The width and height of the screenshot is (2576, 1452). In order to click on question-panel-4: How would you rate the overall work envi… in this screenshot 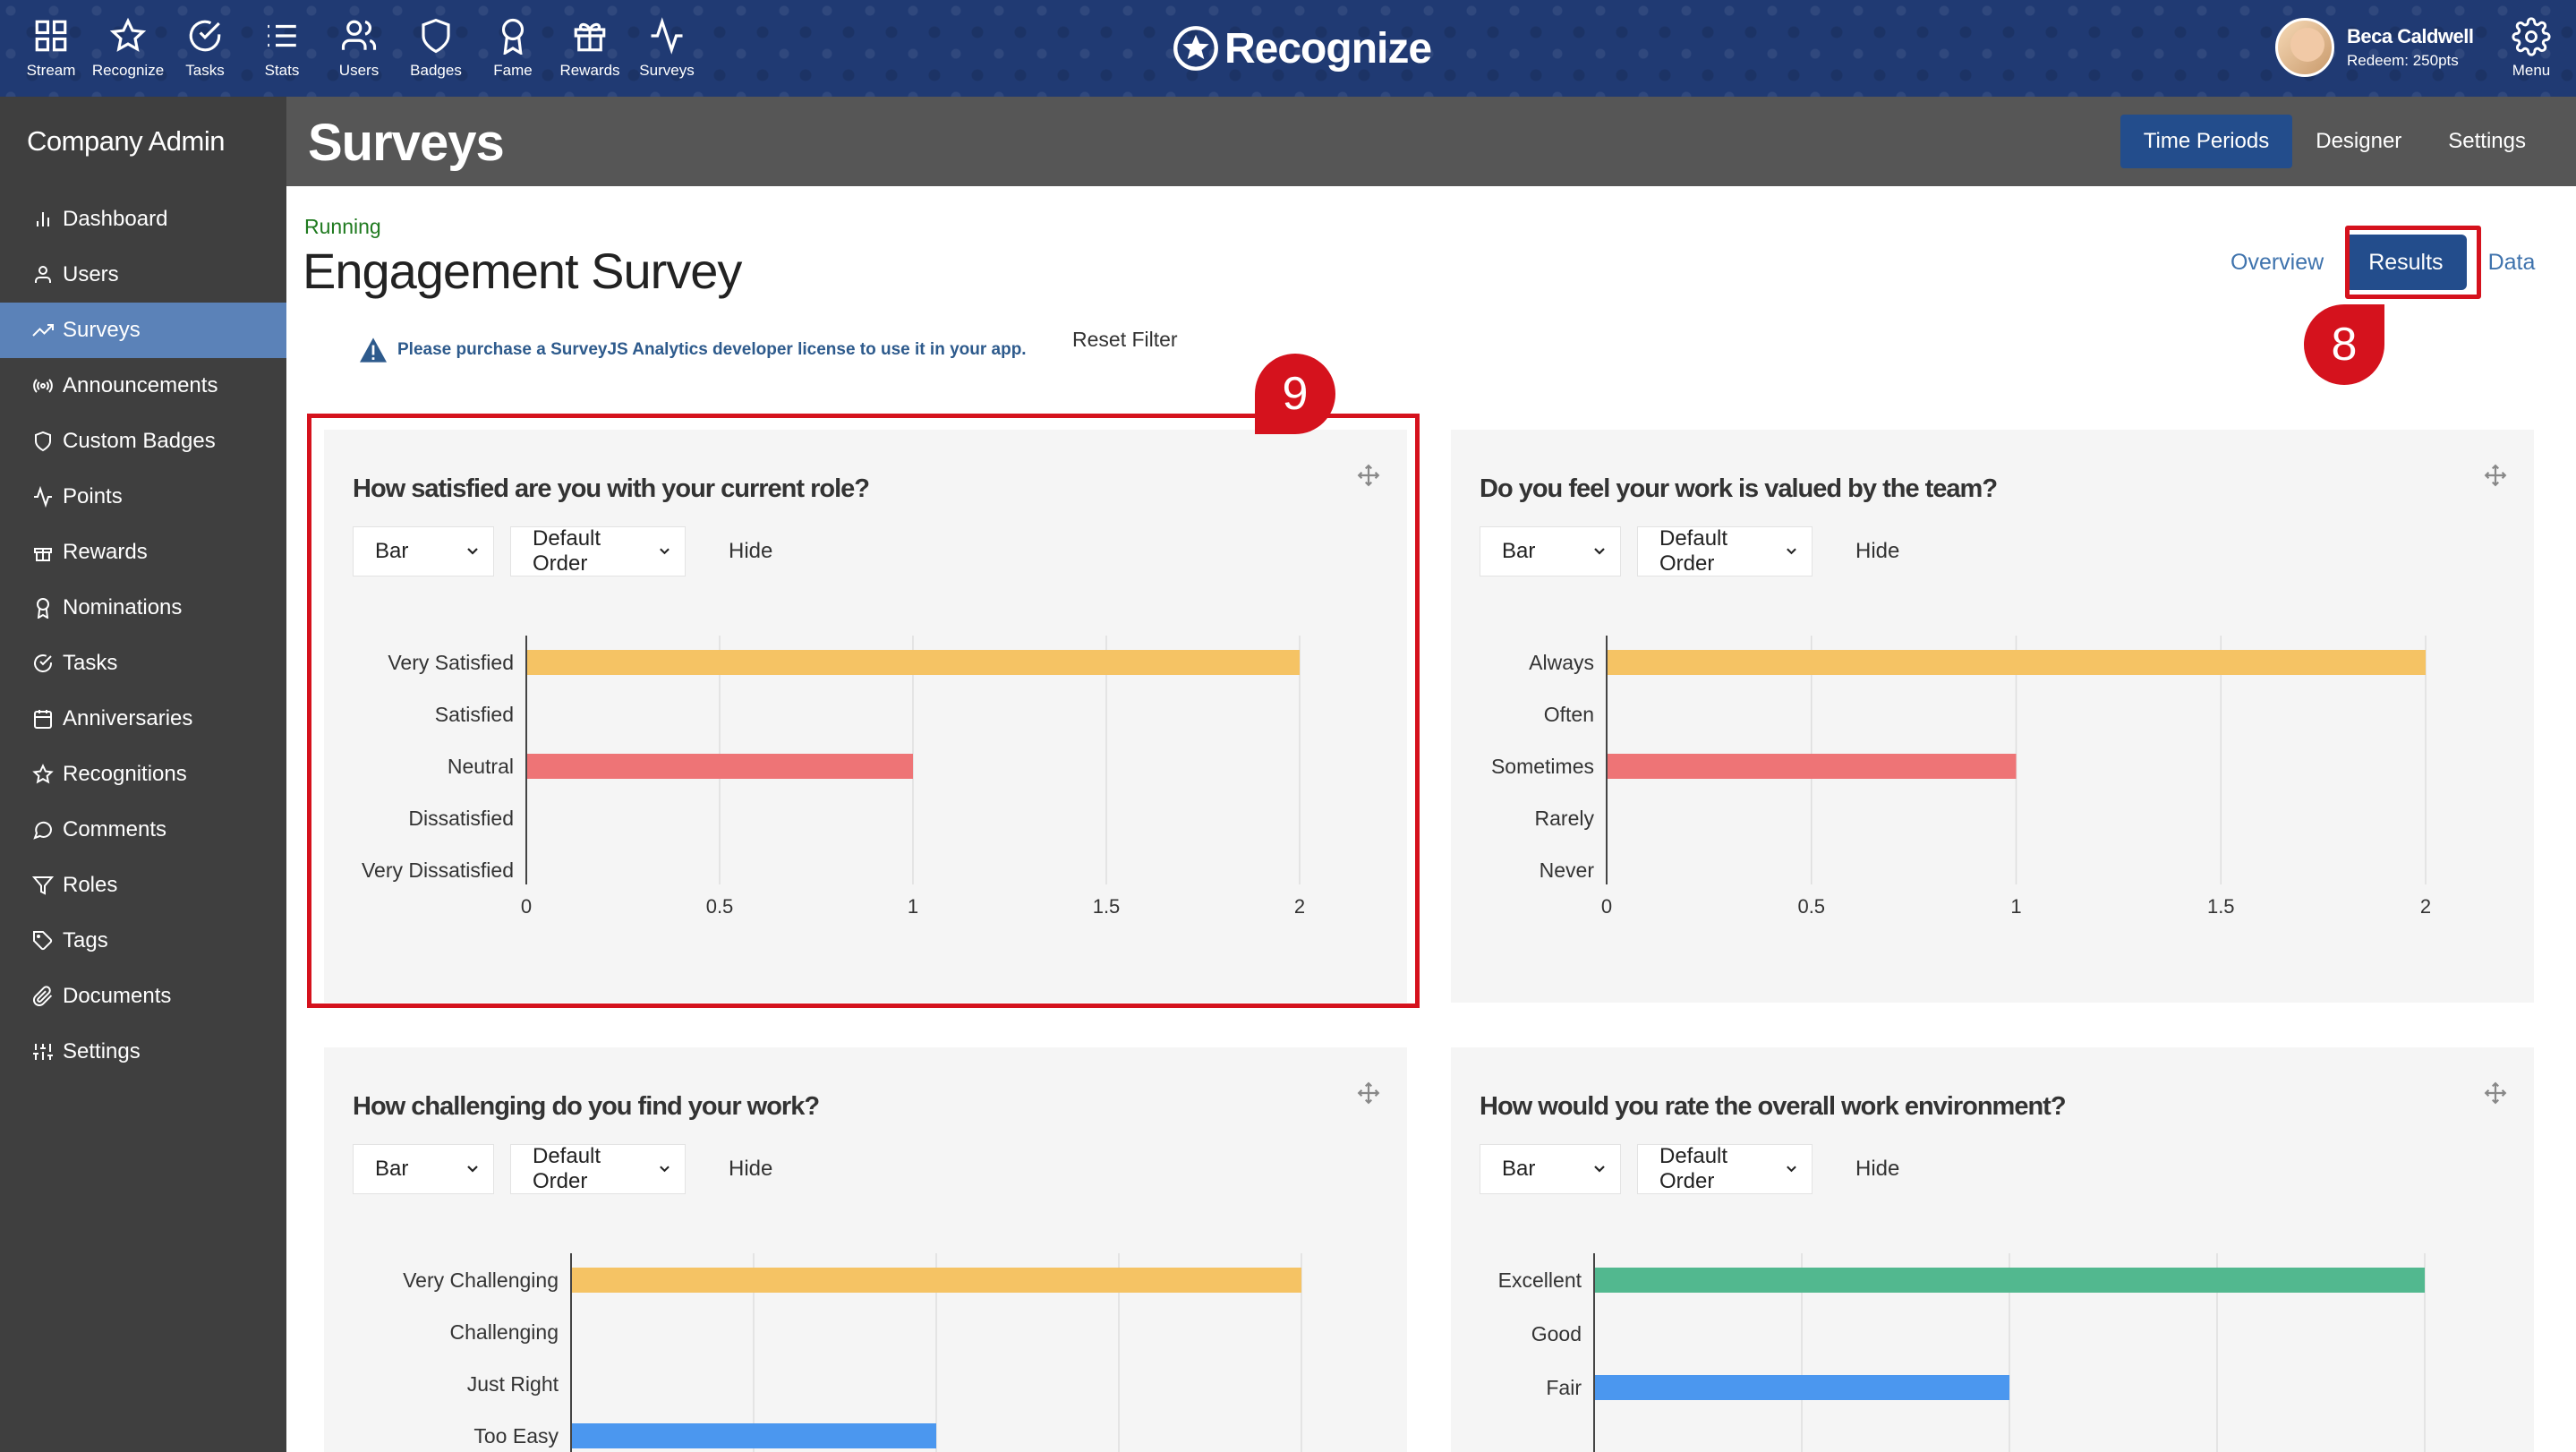, I will do `click(1992, 1249)`.